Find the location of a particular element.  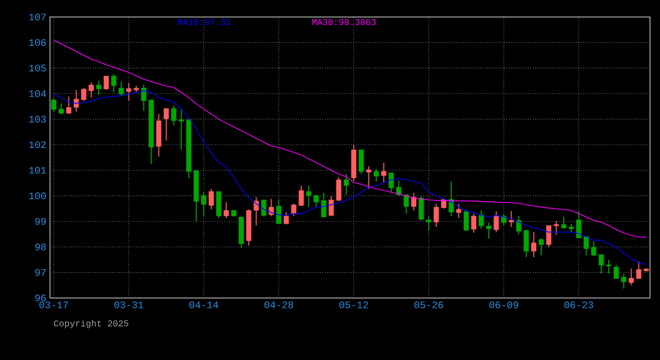

x-tick-label: 06-09 is located at coordinates (503, 305).